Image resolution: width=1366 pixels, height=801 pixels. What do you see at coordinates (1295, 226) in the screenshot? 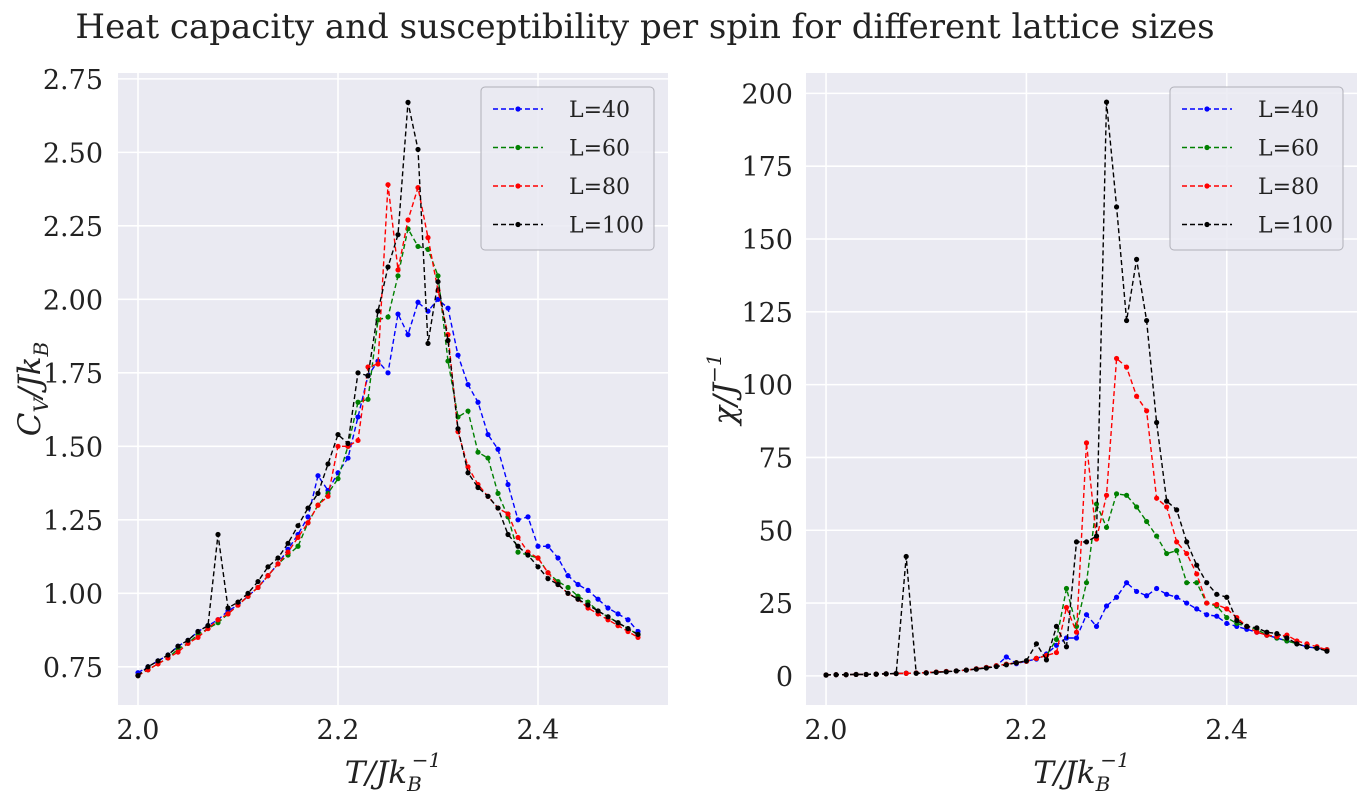
I see `legend-label: L=100` at bounding box center [1295, 226].